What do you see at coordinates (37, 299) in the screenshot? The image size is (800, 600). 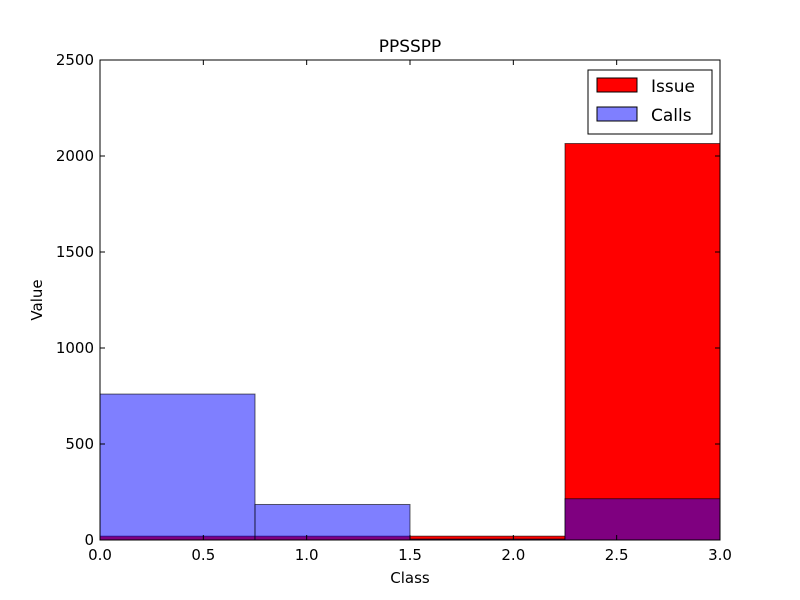 I see `y-axis-label: Value` at bounding box center [37, 299].